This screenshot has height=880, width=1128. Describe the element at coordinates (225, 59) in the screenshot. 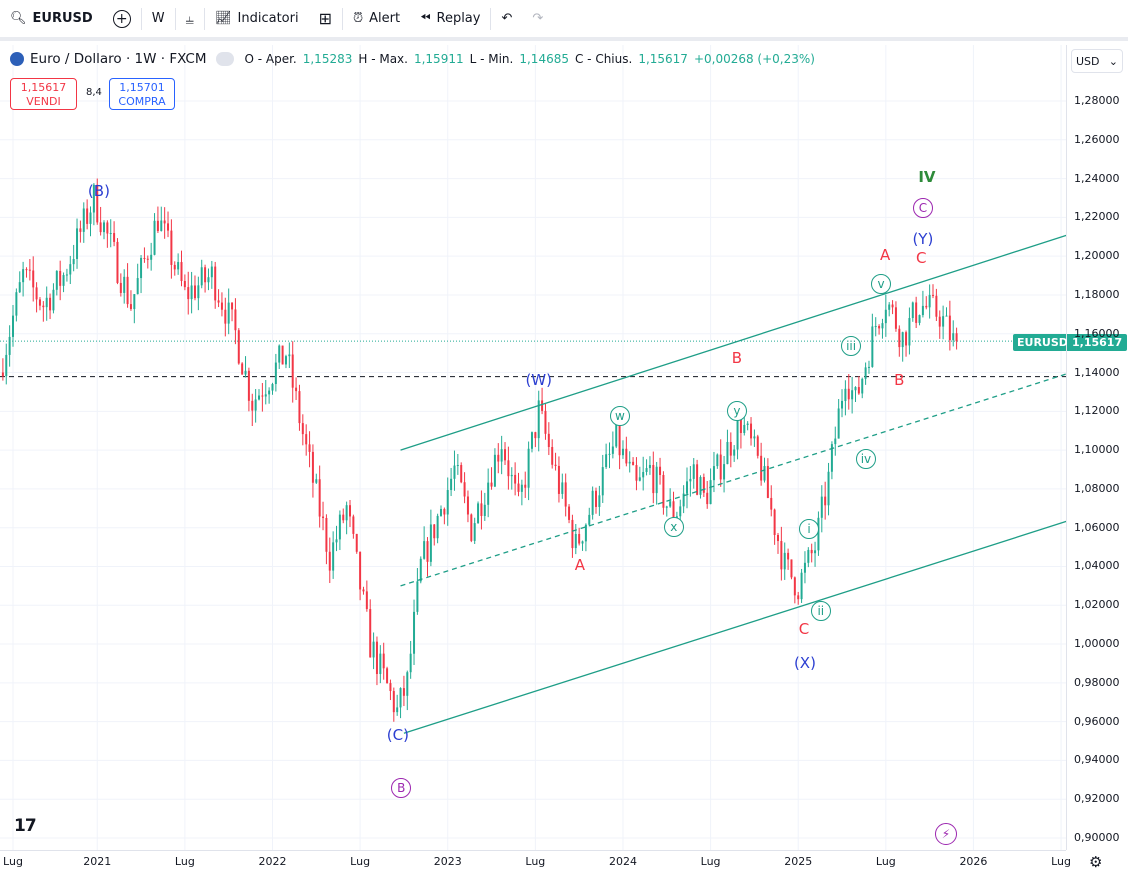

I see `collapse-legend-button` at that location.